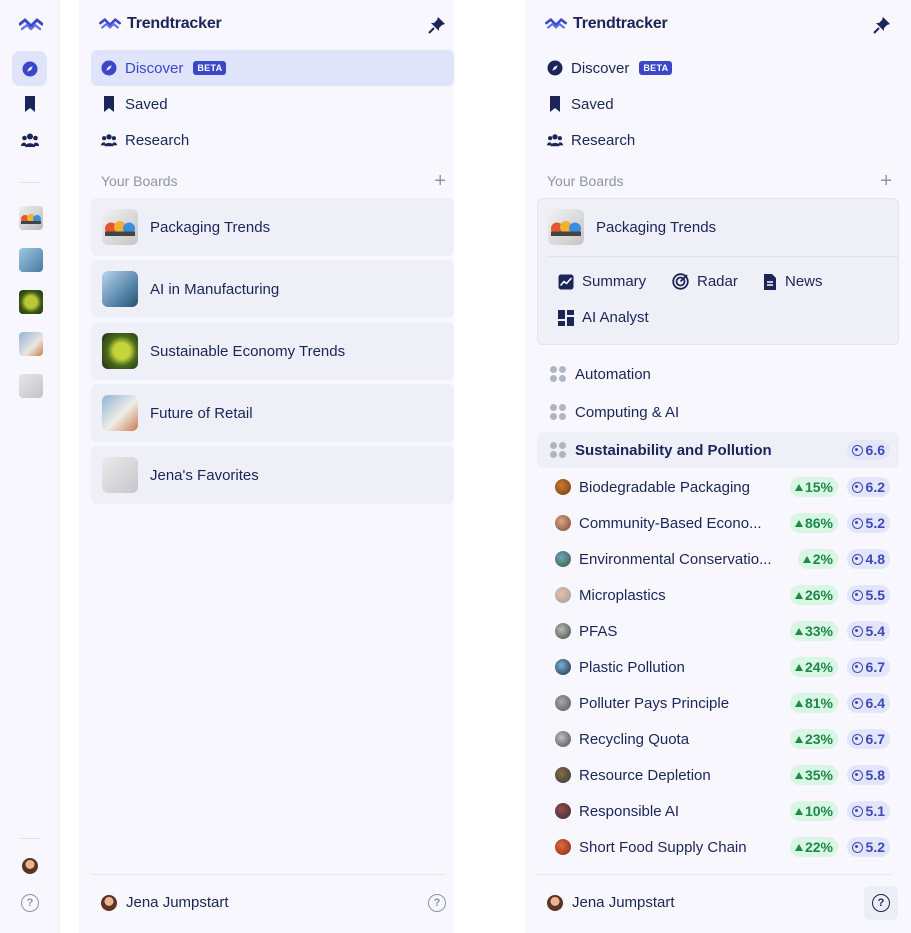 This screenshot has width=911, height=933. What do you see at coordinates (875, 847) in the screenshot?
I see `score-value: 5.2` at bounding box center [875, 847].